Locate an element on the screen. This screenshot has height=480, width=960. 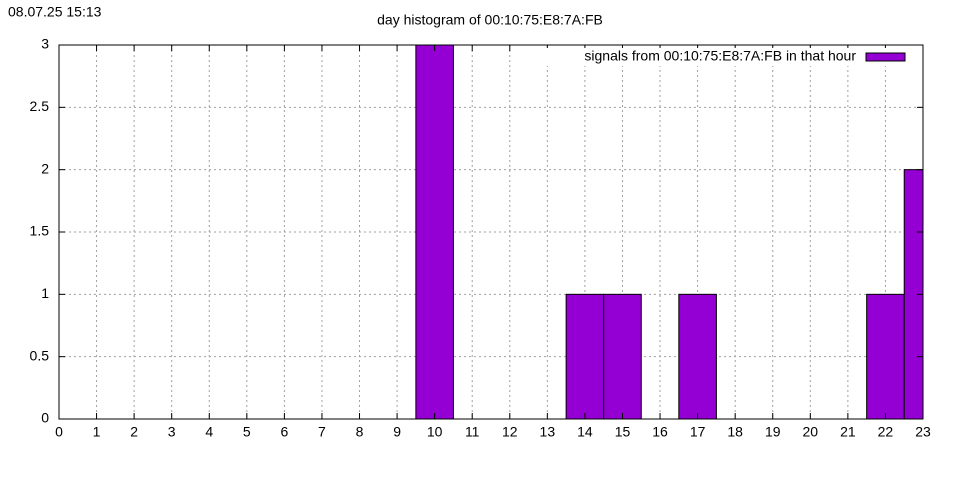
y-tick-label: 1.5 is located at coordinates (40, 231).